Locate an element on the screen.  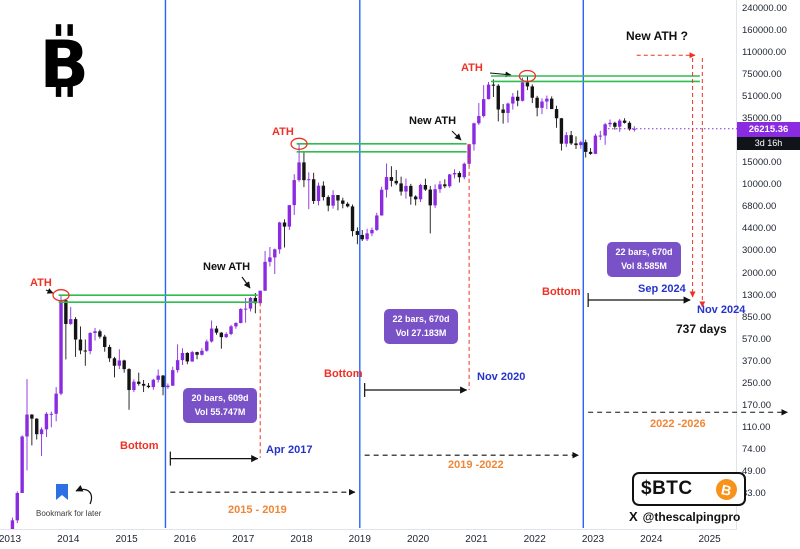
price-tick: 6800.00 is located at coordinates (759, 207).